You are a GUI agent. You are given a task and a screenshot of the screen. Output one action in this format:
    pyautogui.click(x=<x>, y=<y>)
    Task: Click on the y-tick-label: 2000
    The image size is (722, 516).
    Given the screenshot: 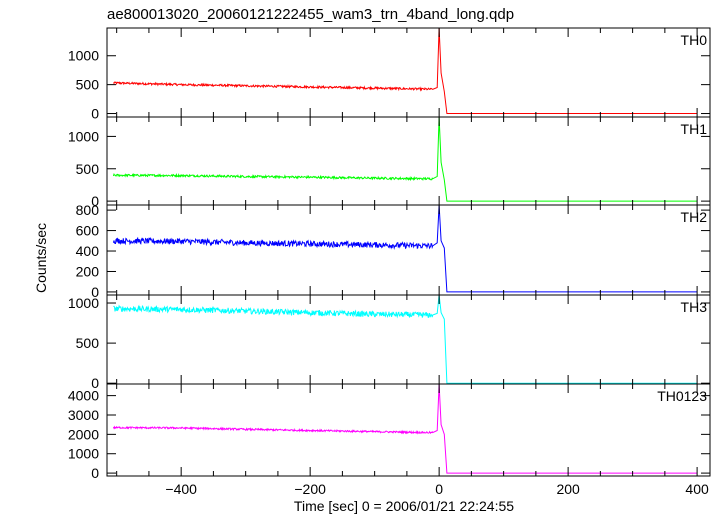 What is the action you would take?
    pyautogui.click(x=83, y=434)
    